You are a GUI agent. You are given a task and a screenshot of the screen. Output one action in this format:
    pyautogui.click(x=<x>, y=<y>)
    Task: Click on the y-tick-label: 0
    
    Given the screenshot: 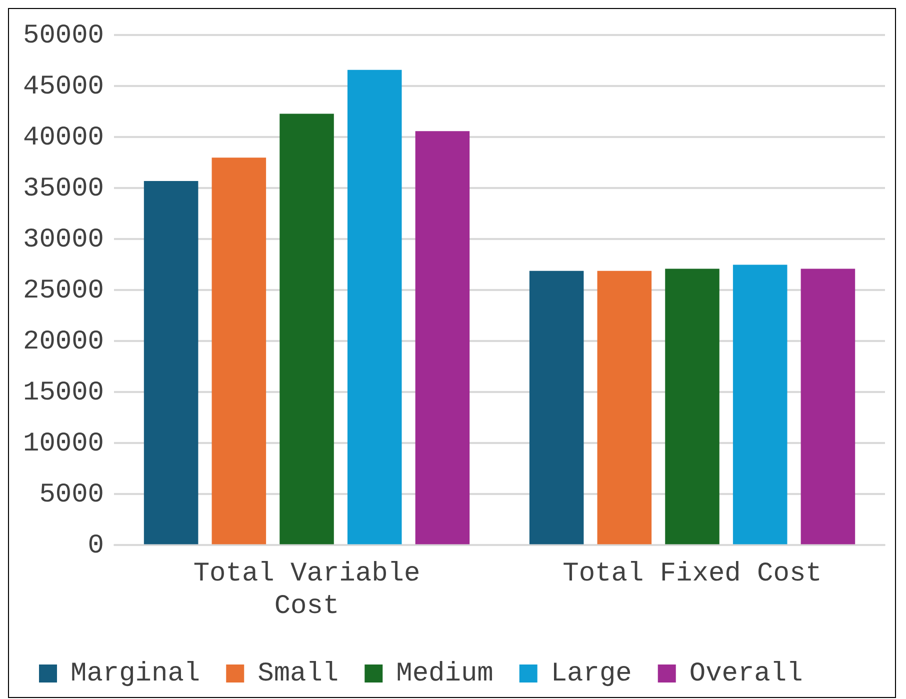 What is the action you would take?
    pyautogui.click(x=96, y=546)
    